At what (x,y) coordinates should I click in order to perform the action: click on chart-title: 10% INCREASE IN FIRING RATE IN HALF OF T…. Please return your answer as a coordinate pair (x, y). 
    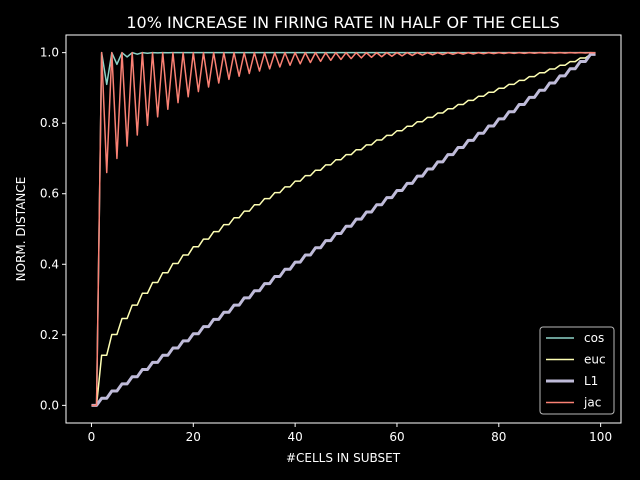
    Looking at the image, I should click on (342, 22).